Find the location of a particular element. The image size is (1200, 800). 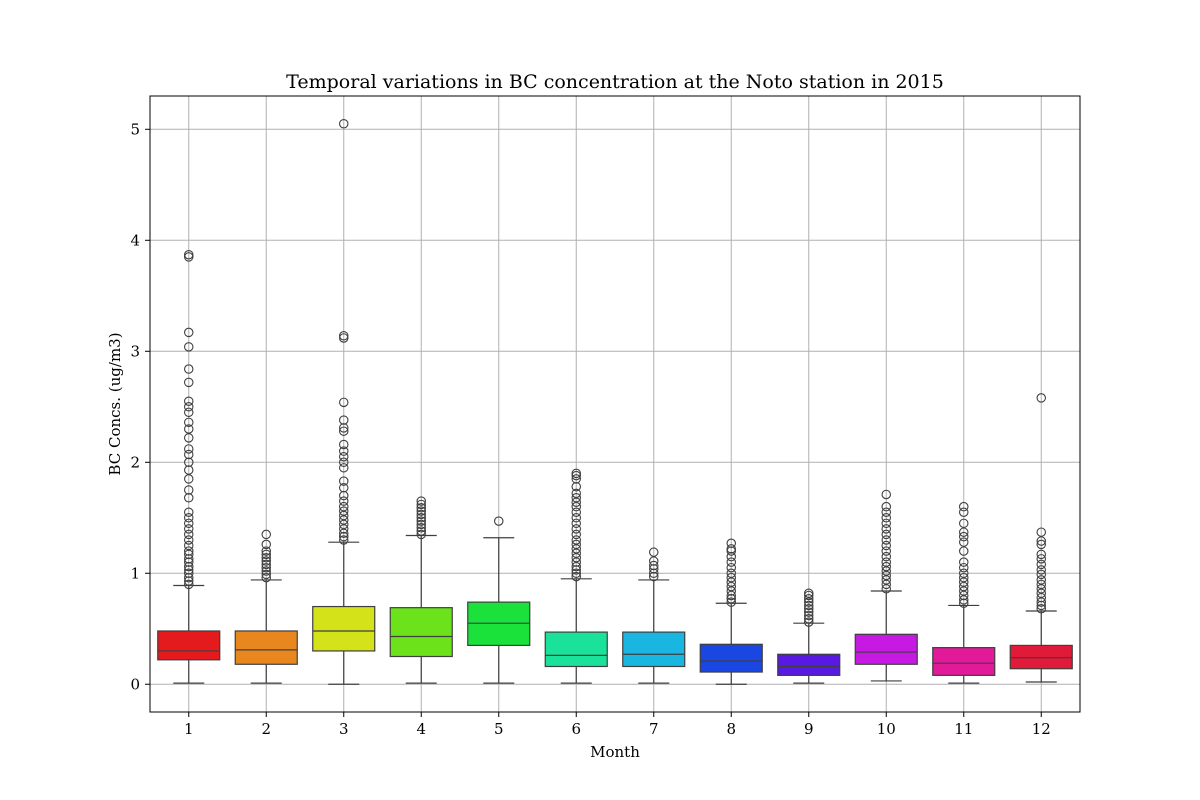

x-tick-label: 9 is located at coordinates (809, 729).